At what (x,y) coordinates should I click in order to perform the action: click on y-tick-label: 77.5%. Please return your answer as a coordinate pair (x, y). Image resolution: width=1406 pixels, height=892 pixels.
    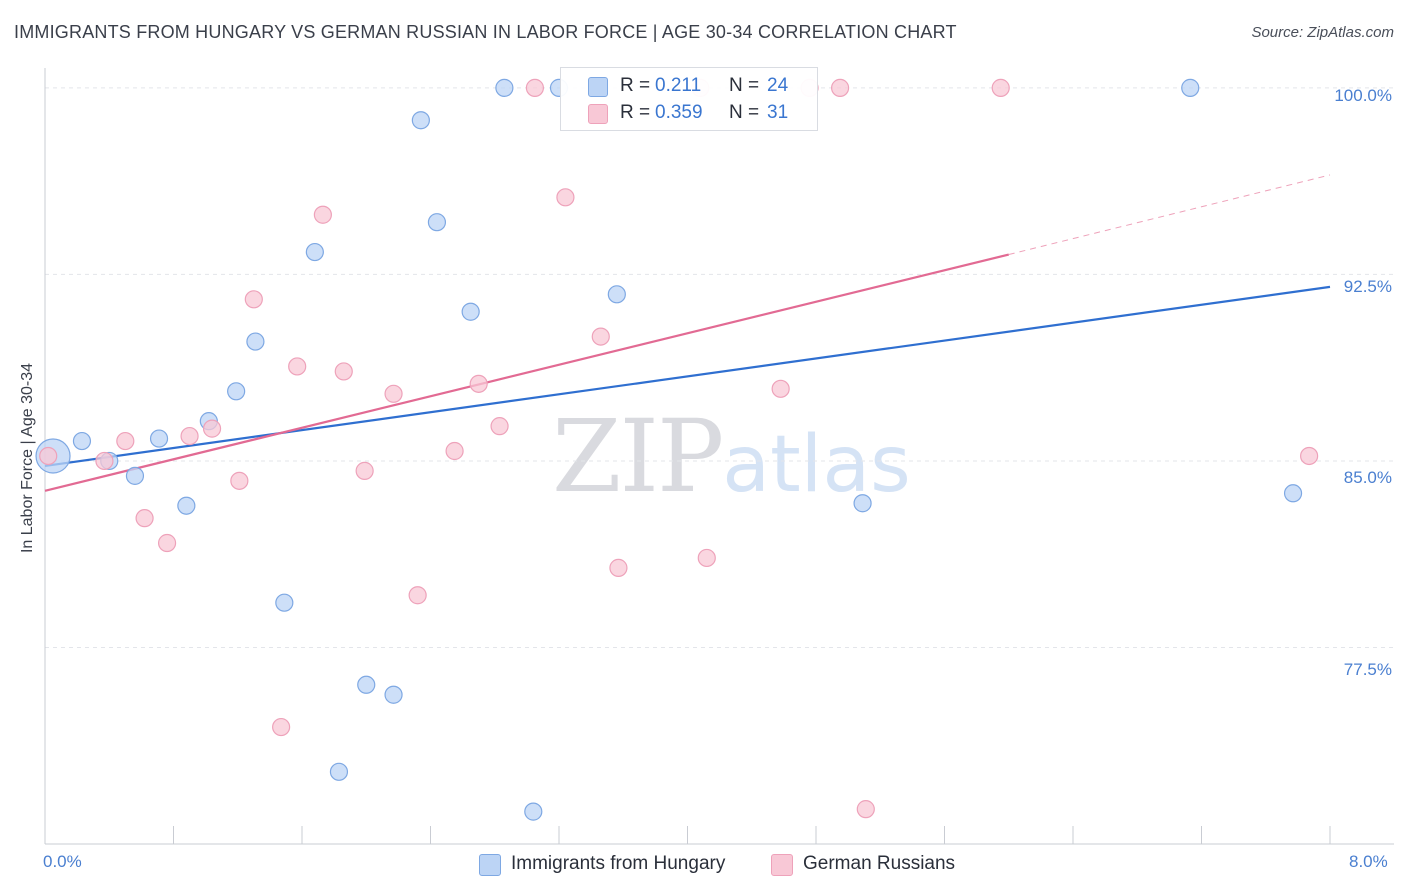
    Looking at the image, I should click on (1367, 669).